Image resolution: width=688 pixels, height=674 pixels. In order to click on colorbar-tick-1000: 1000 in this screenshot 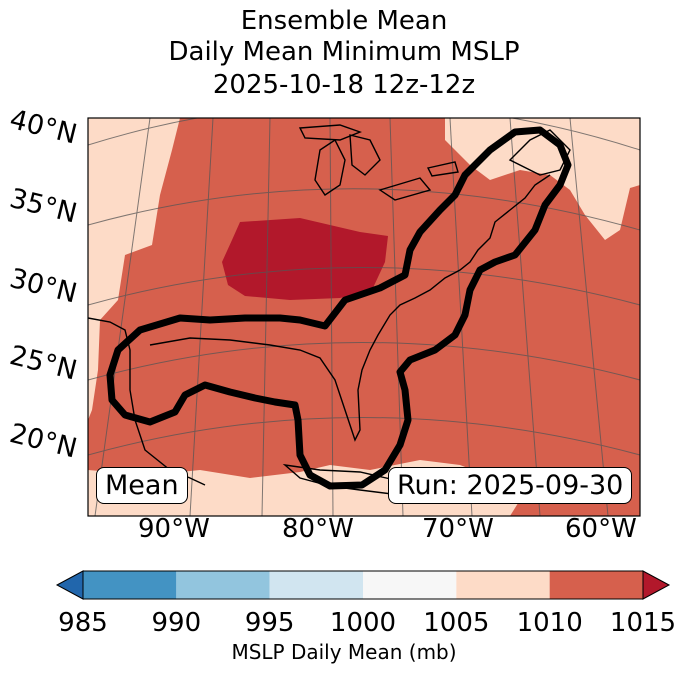, I will do `click(363, 623)`.